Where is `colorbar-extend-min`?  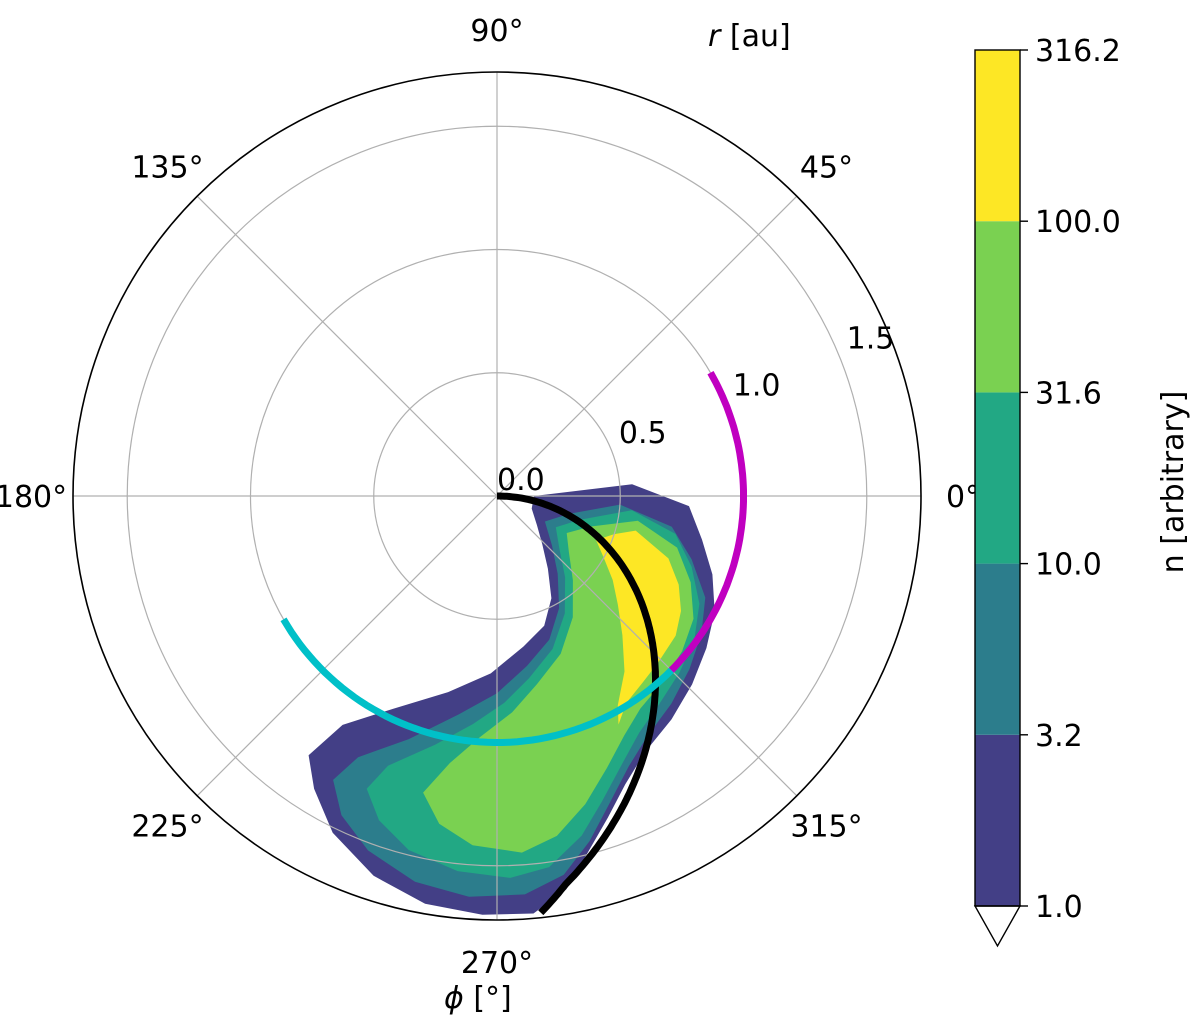
colorbar-extend-min is located at coordinates (997, 926).